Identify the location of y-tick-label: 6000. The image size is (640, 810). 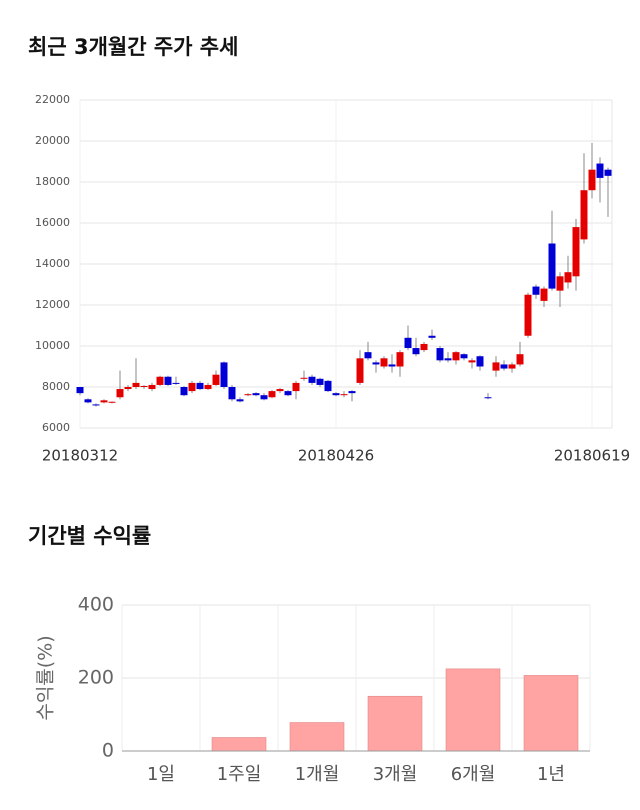
(56, 427).